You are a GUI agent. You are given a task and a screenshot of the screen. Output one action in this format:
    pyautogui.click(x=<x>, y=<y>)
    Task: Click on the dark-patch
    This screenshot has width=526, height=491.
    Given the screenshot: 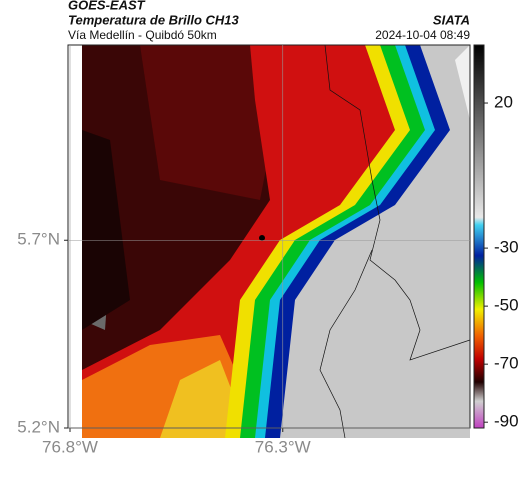 What is the action you would take?
    pyautogui.click(x=106, y=230)
    